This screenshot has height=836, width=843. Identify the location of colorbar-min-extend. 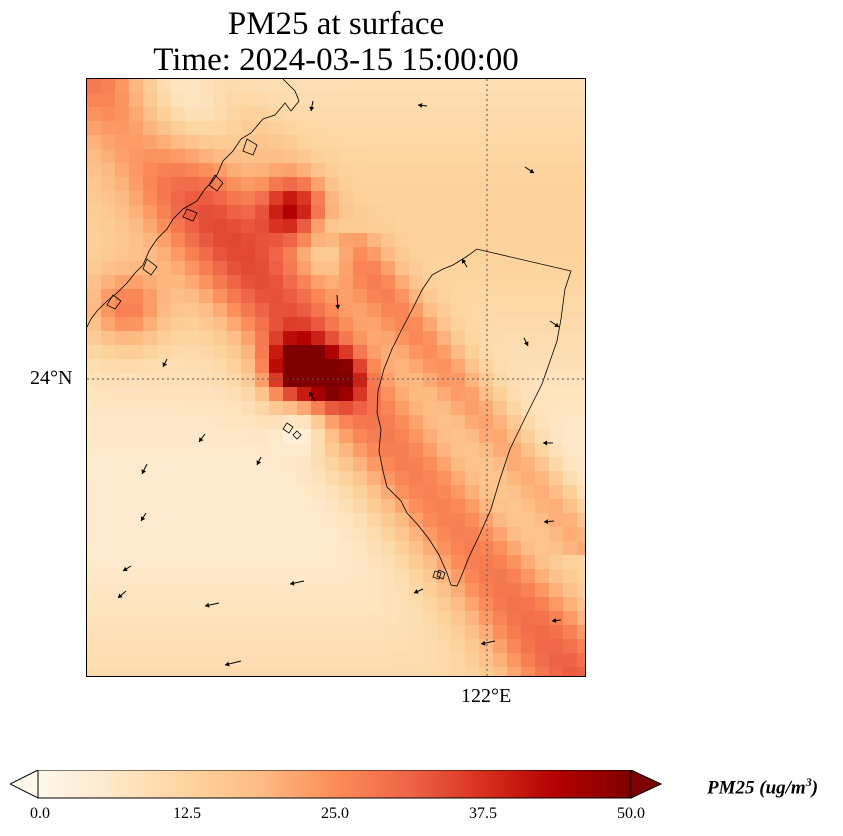
(24, 784).